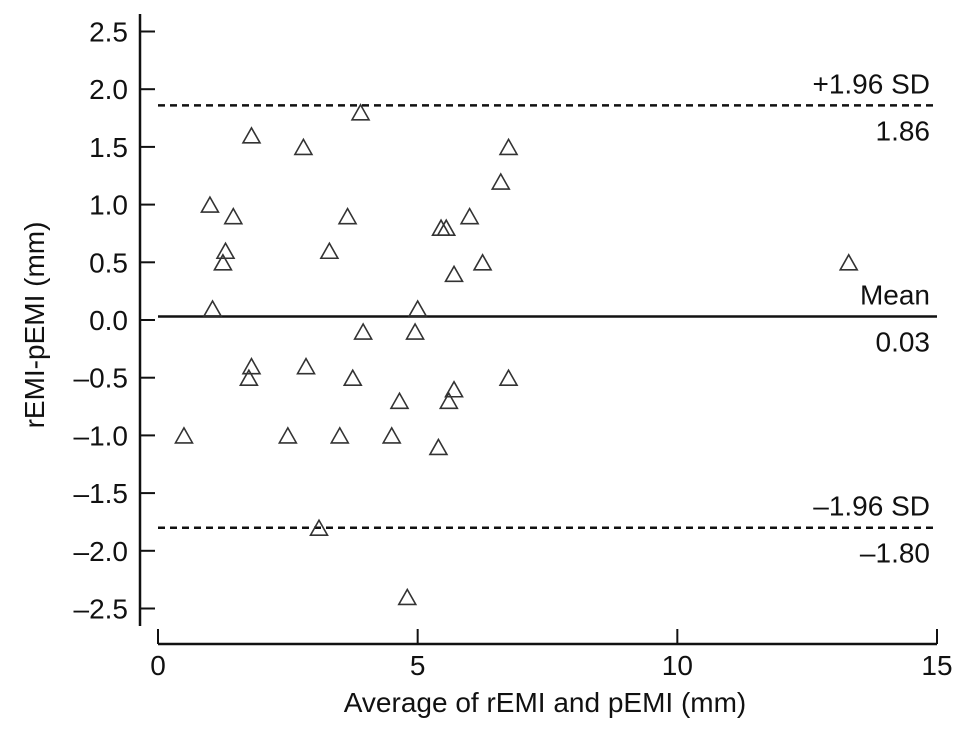 This screenshot has width=969, height=732. What do you see at coordinates (108, 205) in the screenshot?
I see `y-tick-label: 1.0` at bounding box center [108, 205].